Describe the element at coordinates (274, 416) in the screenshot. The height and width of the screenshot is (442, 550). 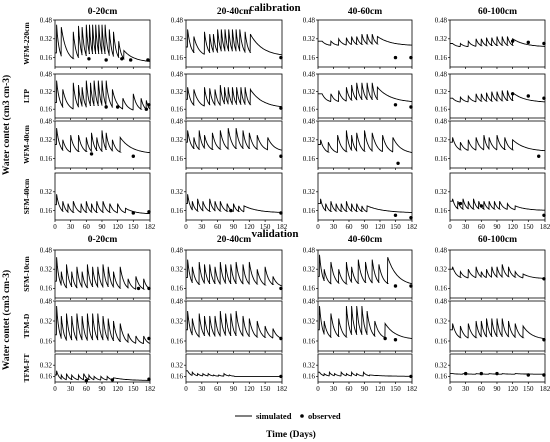
I see `legend-simulated-label: simulated` at that location.